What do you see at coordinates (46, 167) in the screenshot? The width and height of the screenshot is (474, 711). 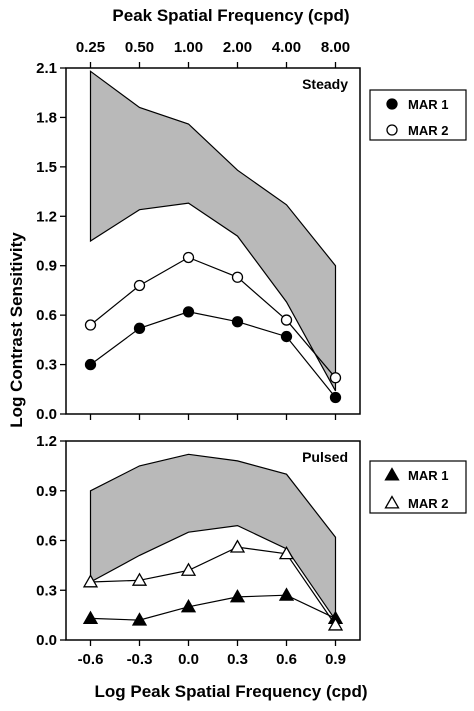 I see `y-tick-label: 1.5` at bounding box center [46, 167].